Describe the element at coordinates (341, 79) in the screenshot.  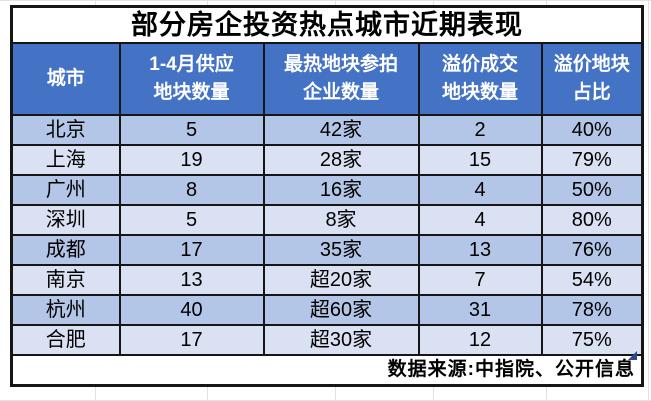
I see `col-header-bidders: 最热地块参拍 企业数量` at that location.